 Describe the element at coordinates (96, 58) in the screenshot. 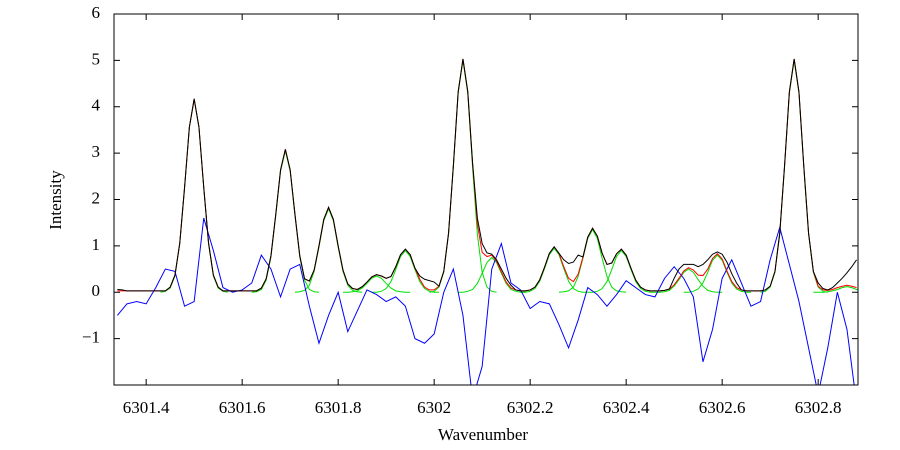

I see `y-tick-label: 5` at that location.